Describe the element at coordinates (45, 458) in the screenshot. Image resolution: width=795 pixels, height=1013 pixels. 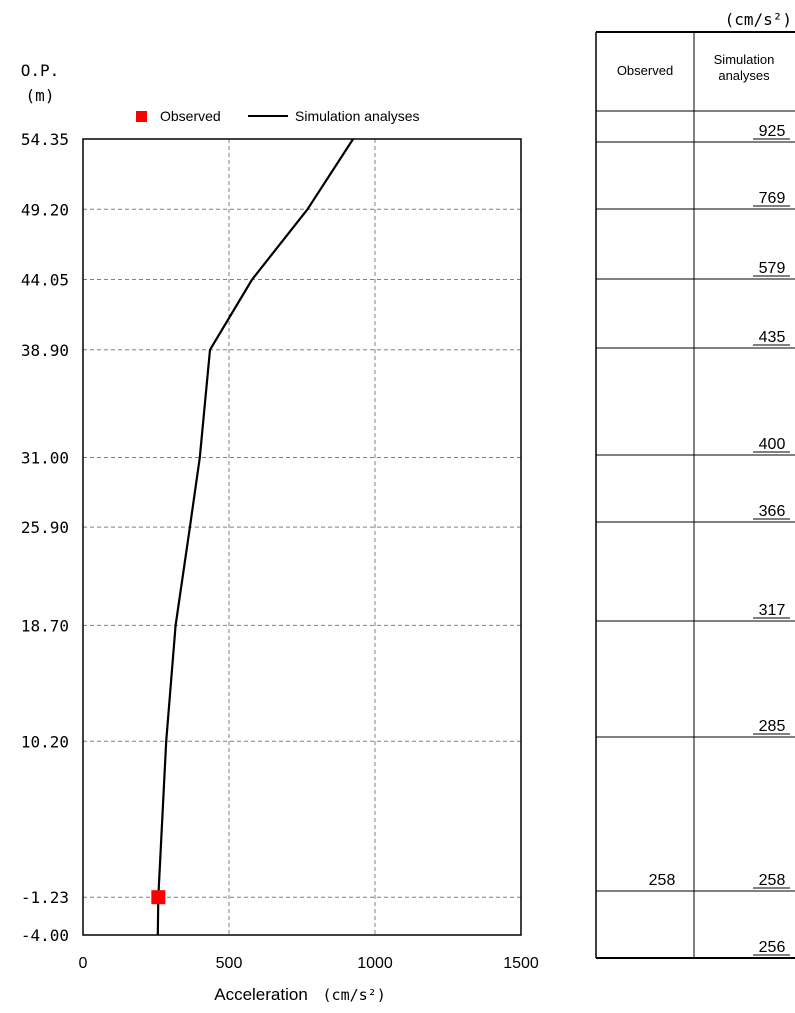
I see `y-tick-label: 31.00` at that location.